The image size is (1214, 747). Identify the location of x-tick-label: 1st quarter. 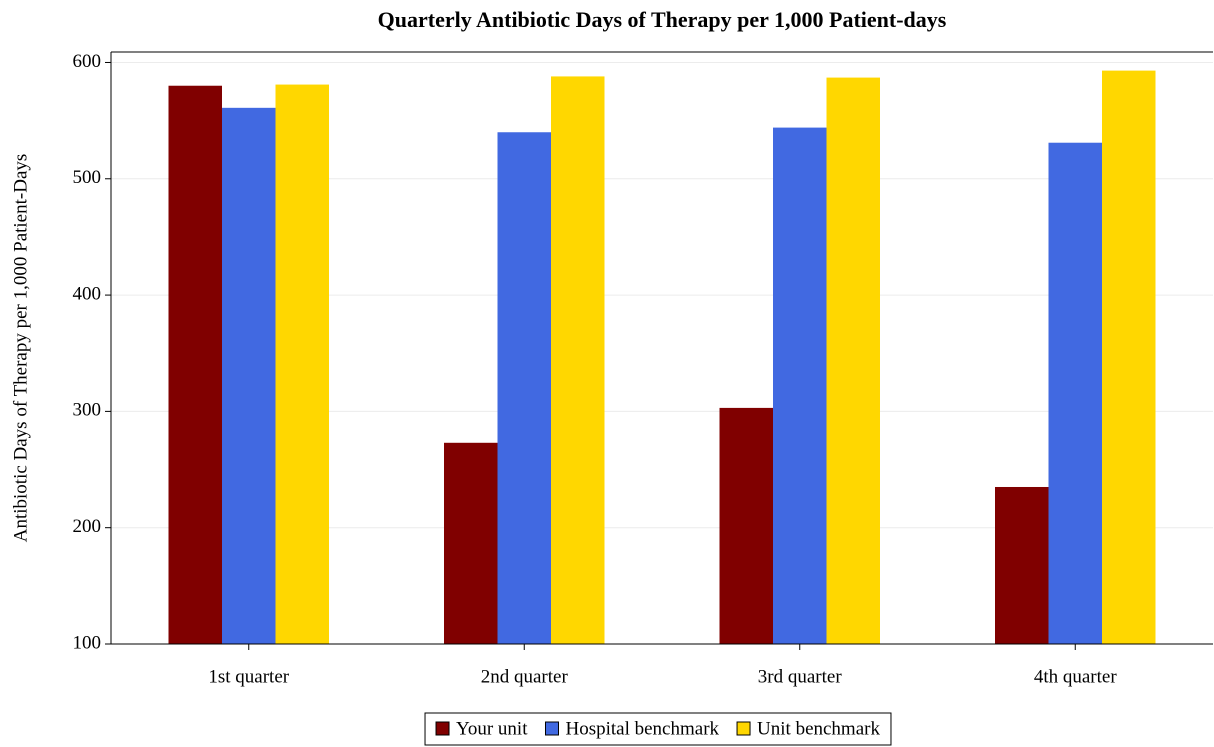
(248, 676).